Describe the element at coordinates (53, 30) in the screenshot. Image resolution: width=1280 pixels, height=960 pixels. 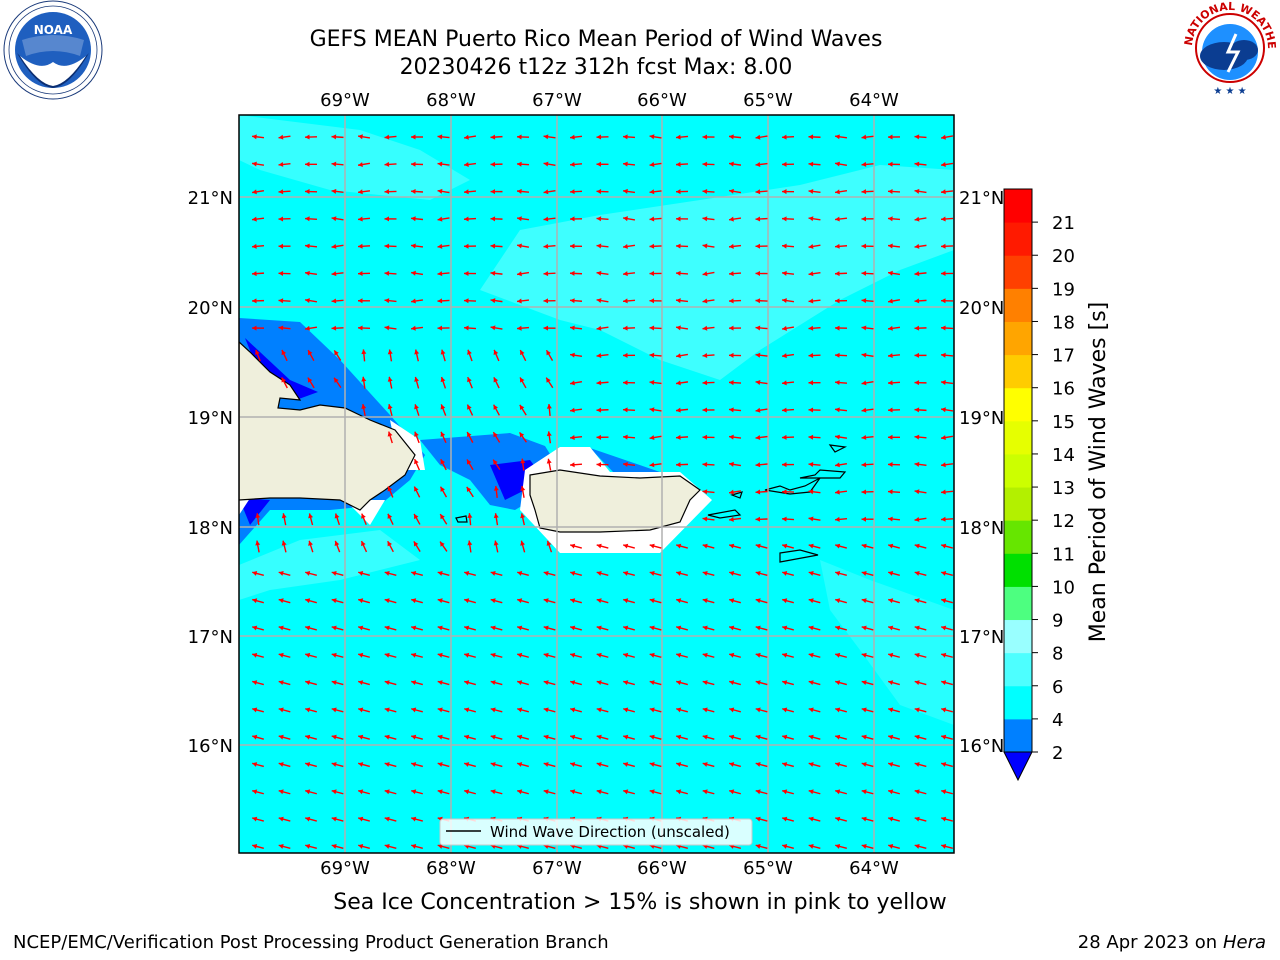
I see `noaa-logo-text: NOAA` at that location.